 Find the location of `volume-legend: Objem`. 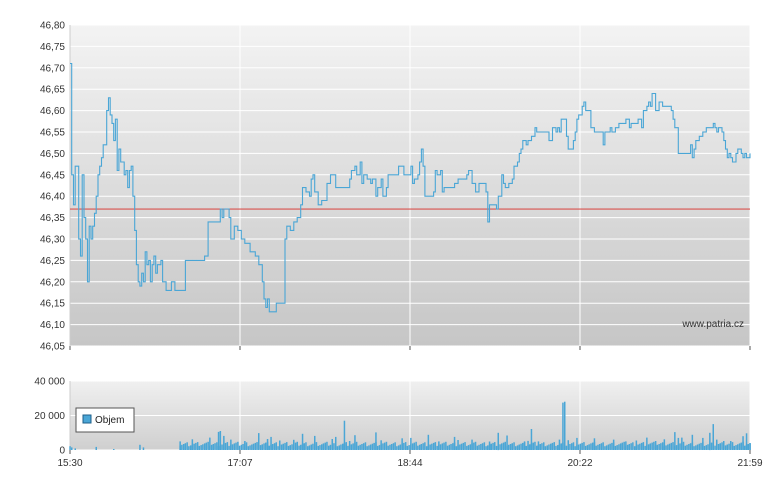

volume-legend: Objem is located at coordinates (105, 420).